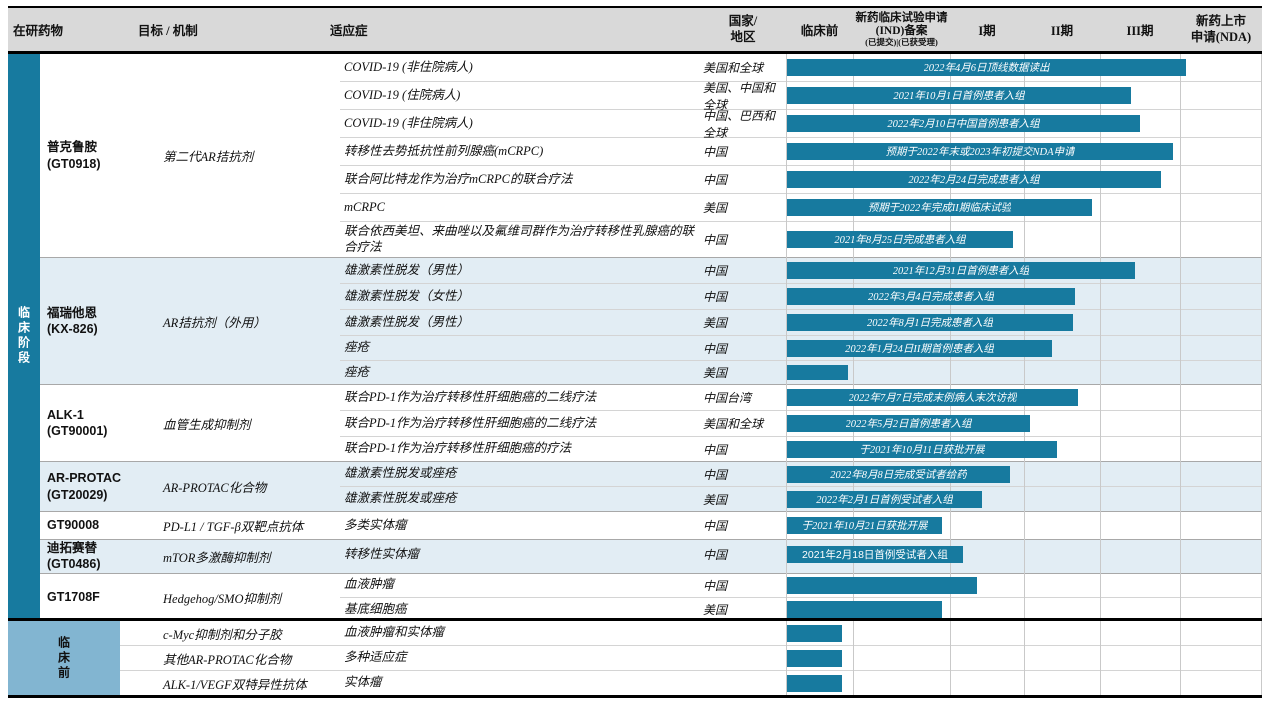  I want to click on header-phase-ind-filing: 新药临床试验申请(IND)备案 (已提交)|(已获受理), so click(901, 29).